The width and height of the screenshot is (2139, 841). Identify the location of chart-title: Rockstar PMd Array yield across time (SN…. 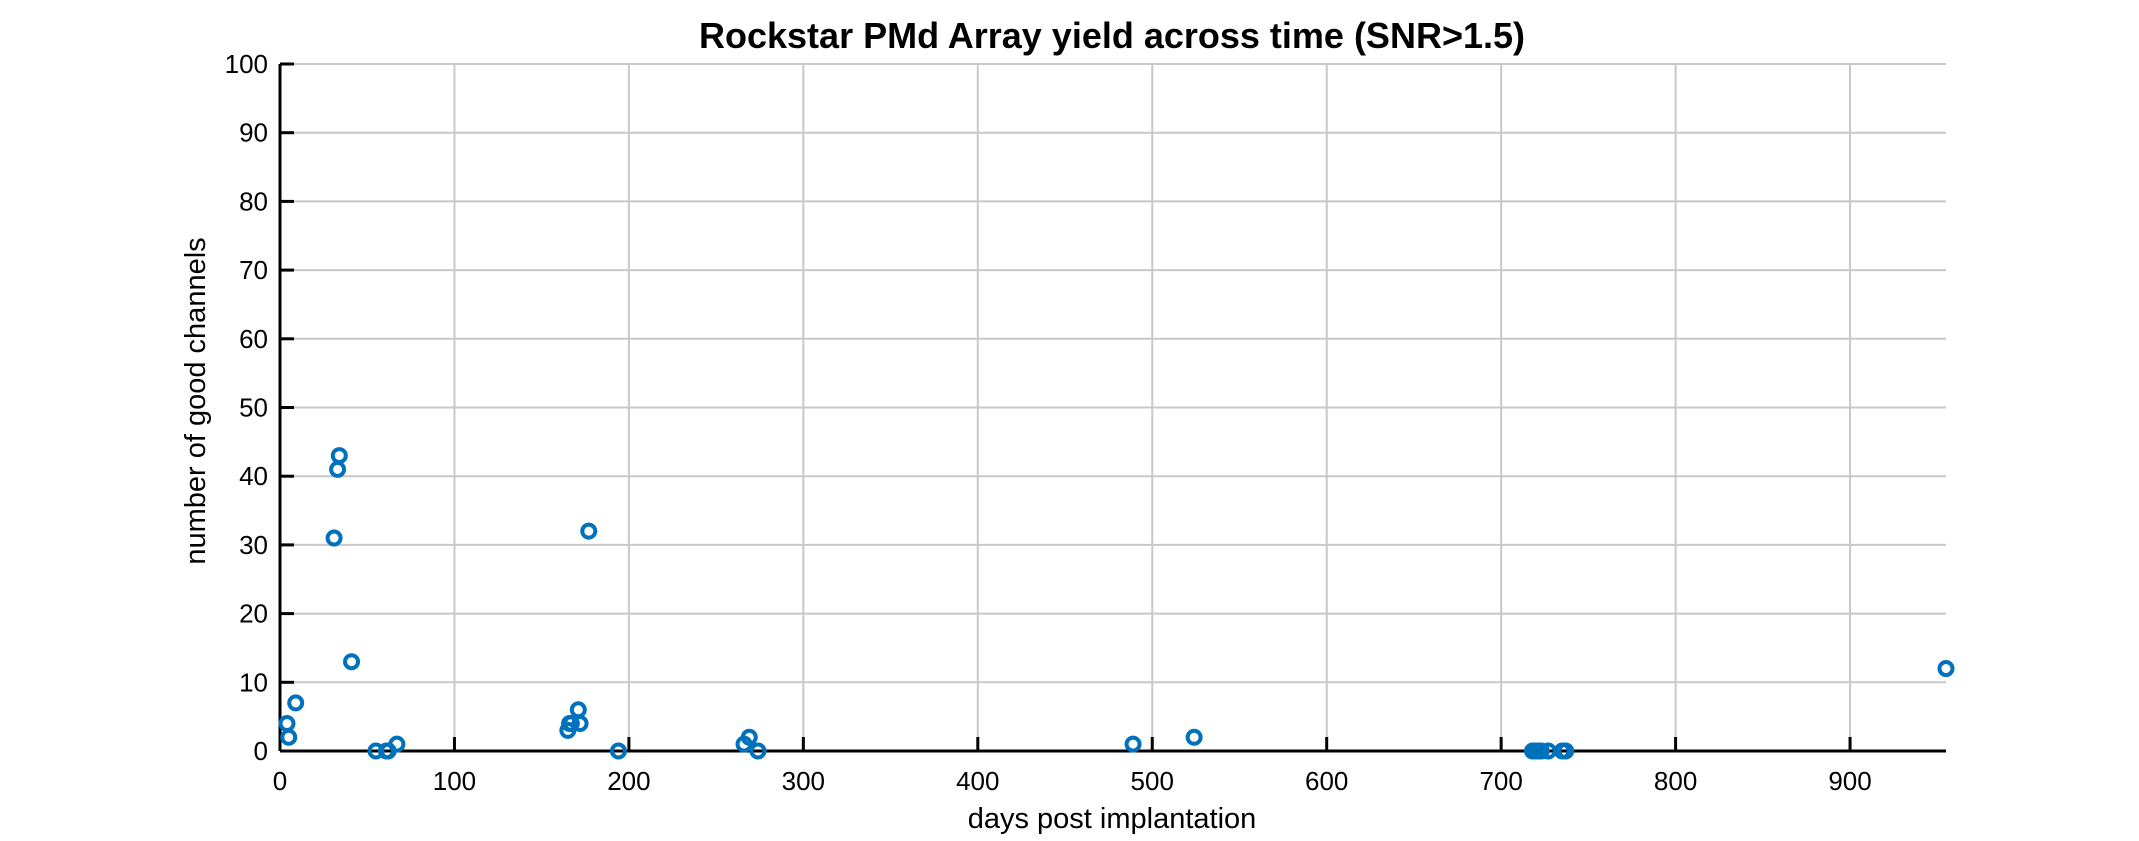
(1112, 35).